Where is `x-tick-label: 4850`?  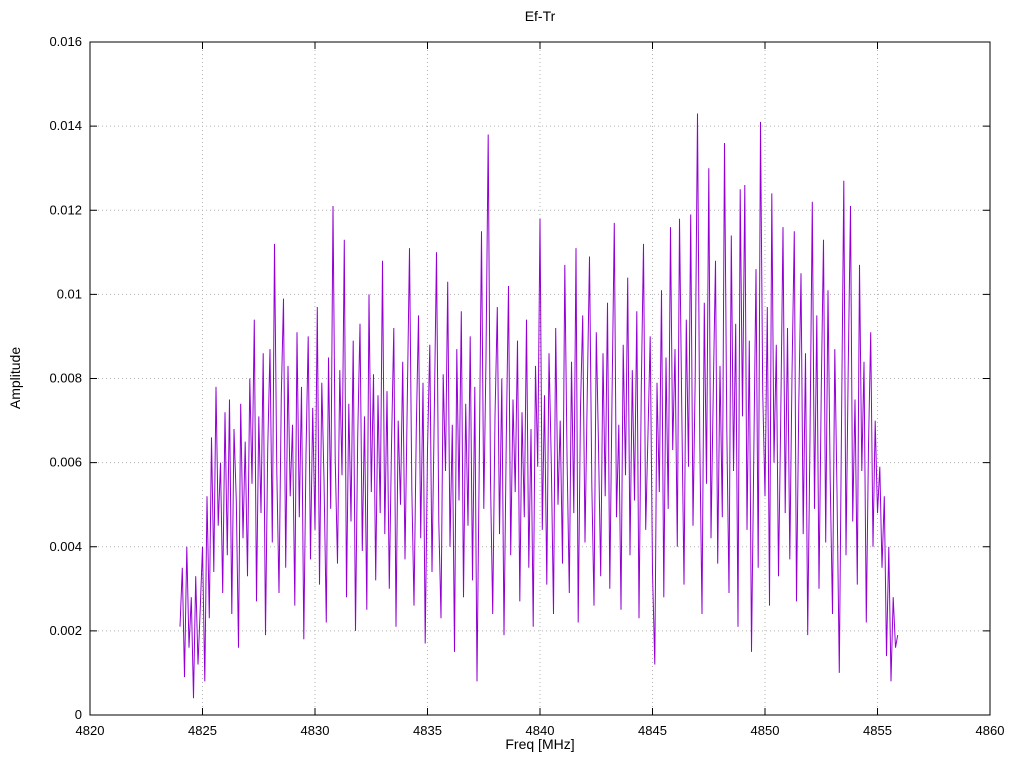
x-tick-label: 4850 is located at coordinates (765, 730).